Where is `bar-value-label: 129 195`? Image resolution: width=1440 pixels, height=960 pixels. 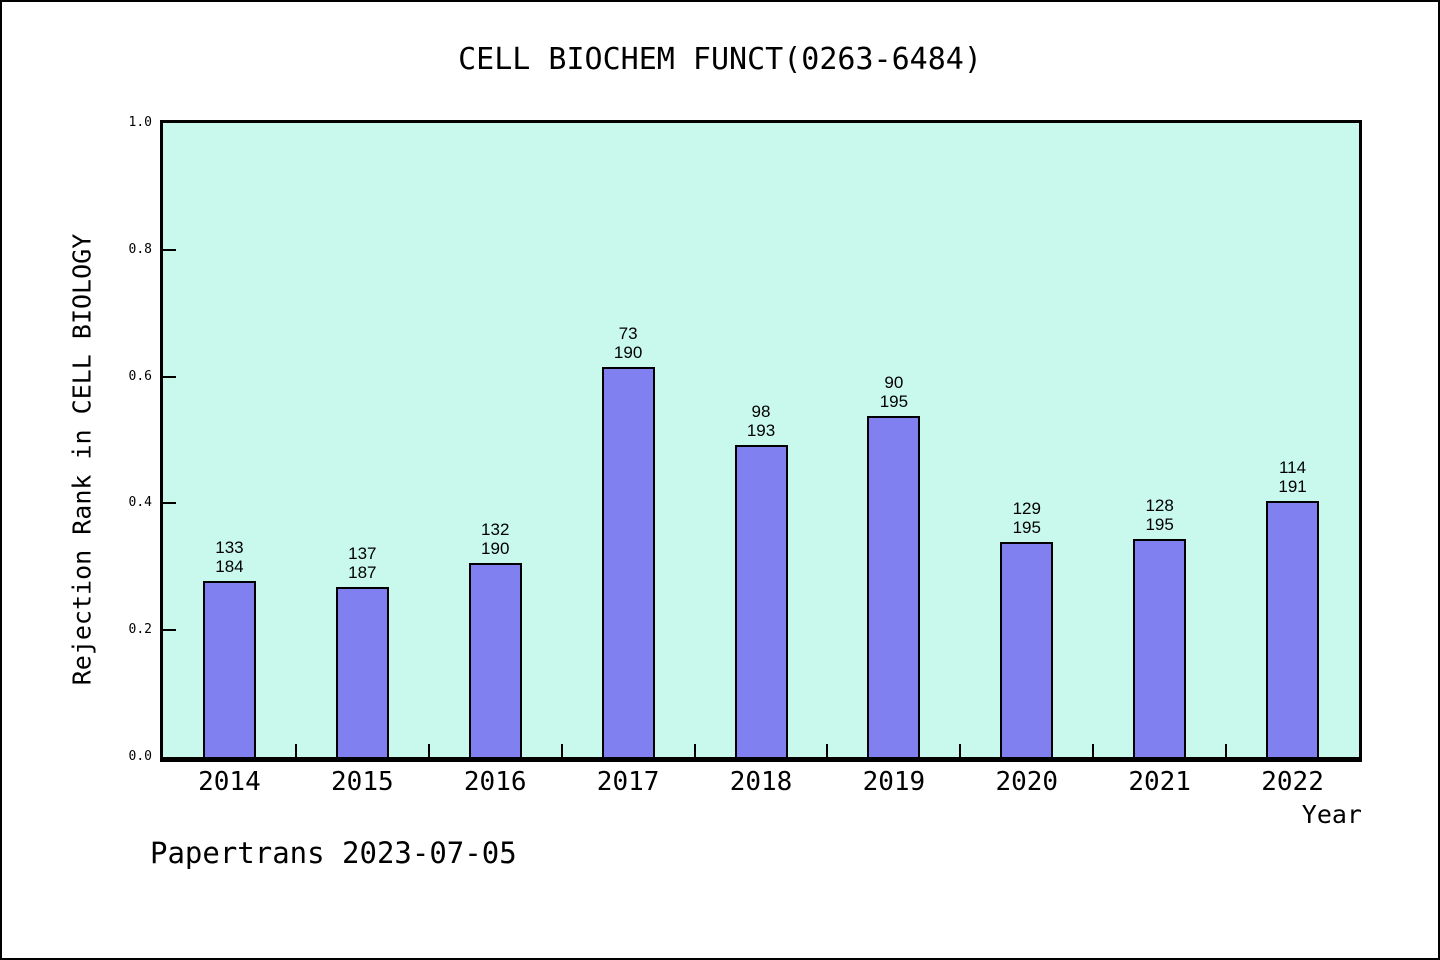 bar-value-label: 129 195 is located at coordinates (1027, 518).